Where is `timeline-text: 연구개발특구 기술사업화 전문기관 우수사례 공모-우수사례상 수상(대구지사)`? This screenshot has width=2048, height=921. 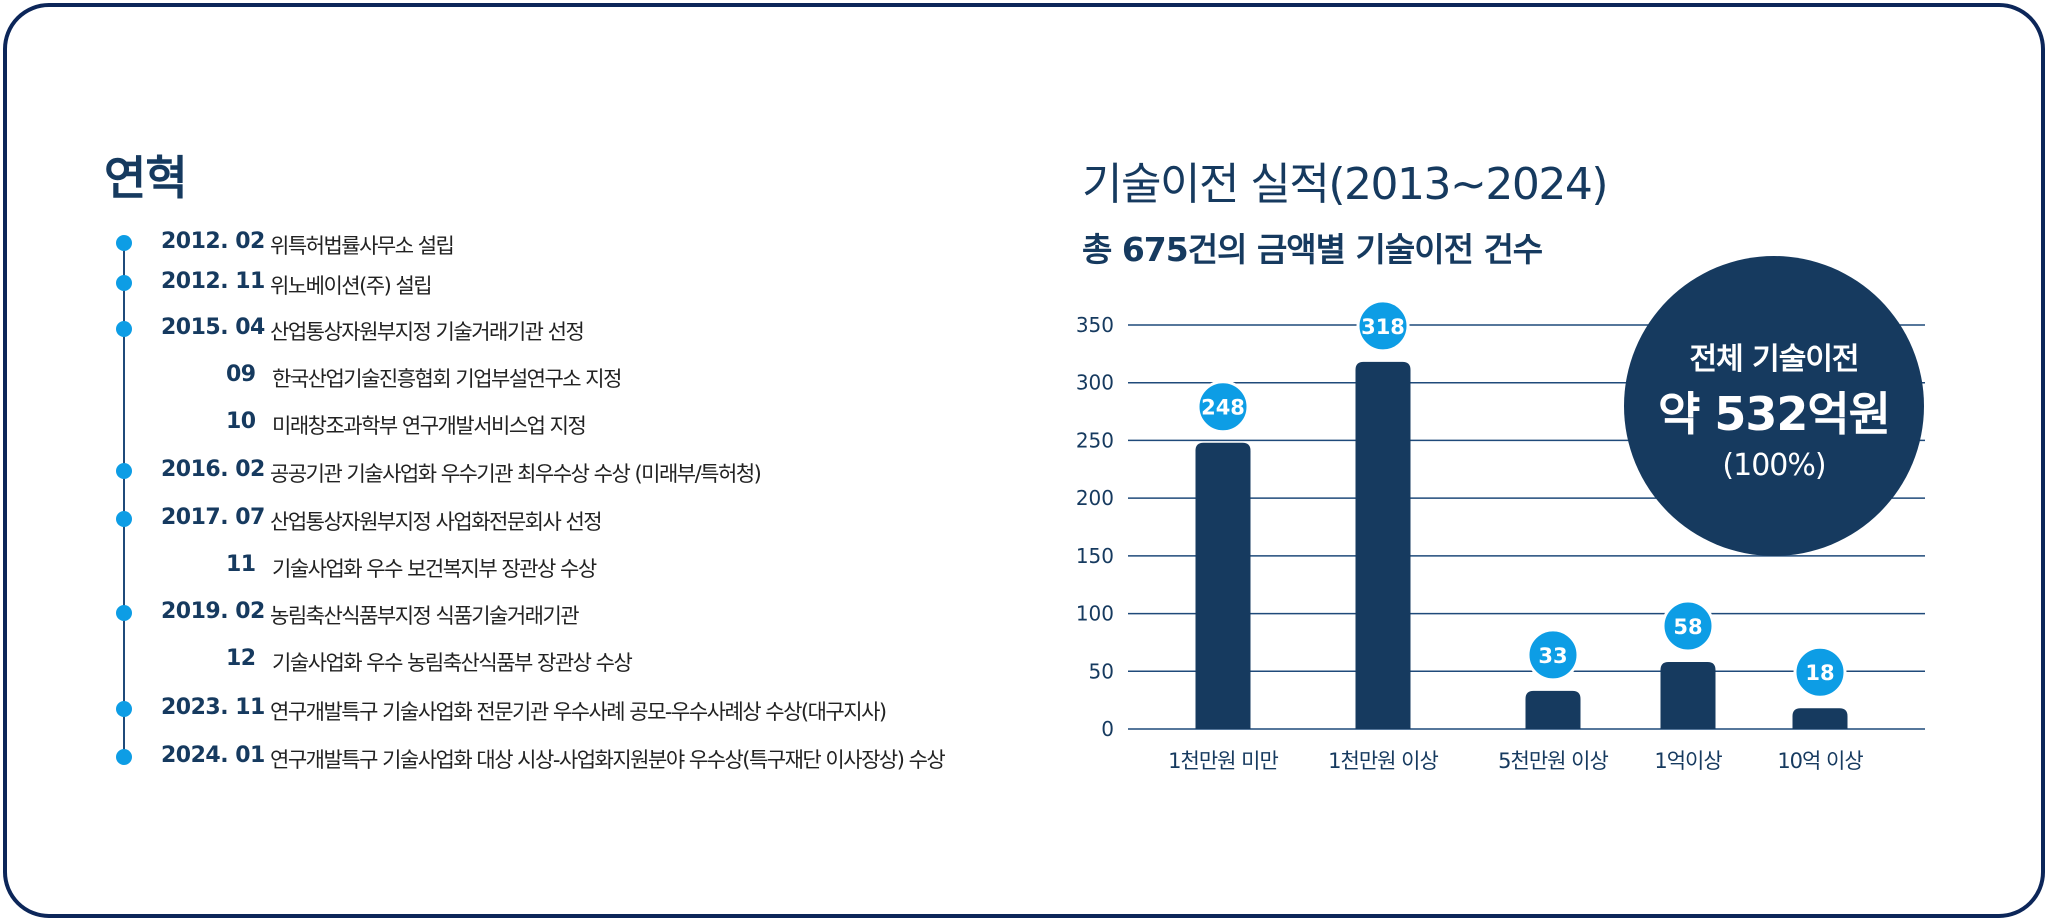 timeline-text: 연구개발특구 기술사업화 전문기관 우수사례 공모-우수사례상 수상(대구지사) is located at coordinates (578, 712).